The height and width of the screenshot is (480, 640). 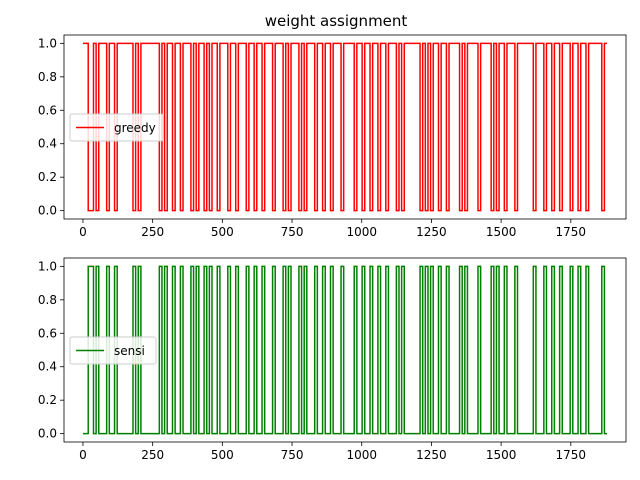 I want to click on chart-title: weight assignment, so click(x=336, y=21).